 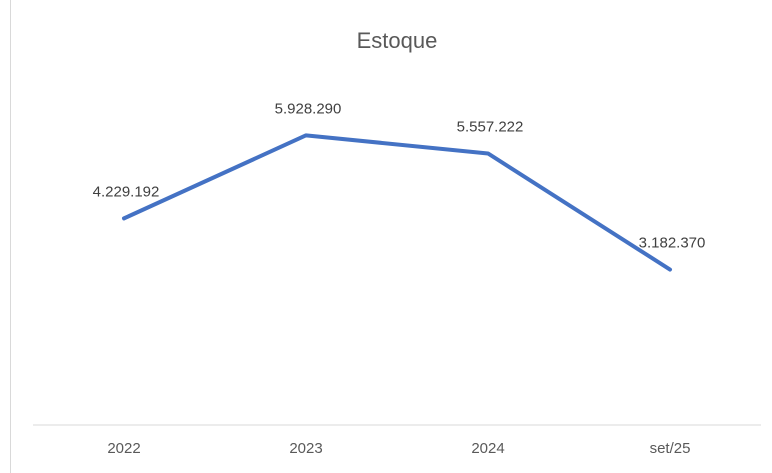 What do you see at coordinates (490, 126) in the screenshot?
I see `data-label: 5.557.222` at bounding box center [490, 126].